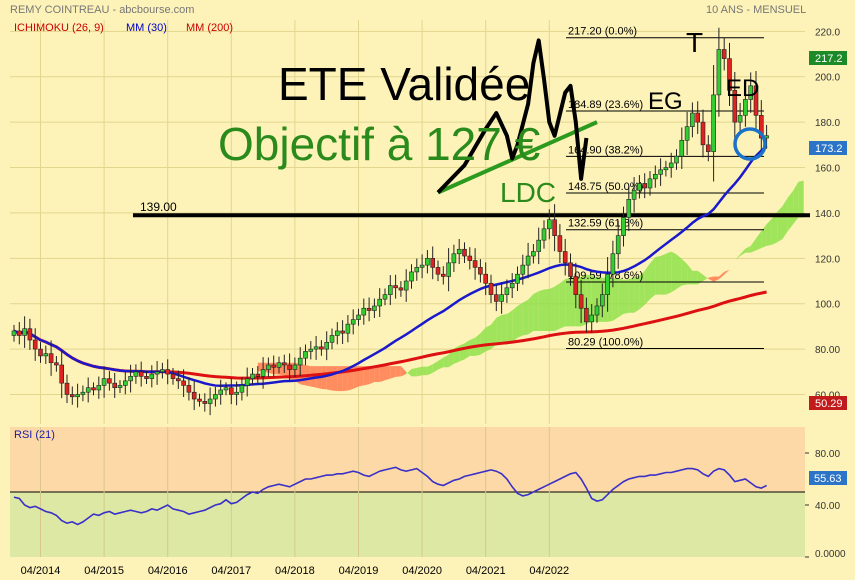 The image size is (855, 580). What do you see at coordinates (827, 395) in the screenshot?
I see `y-tick-label: 60.00` at bounding box center [827, 395].